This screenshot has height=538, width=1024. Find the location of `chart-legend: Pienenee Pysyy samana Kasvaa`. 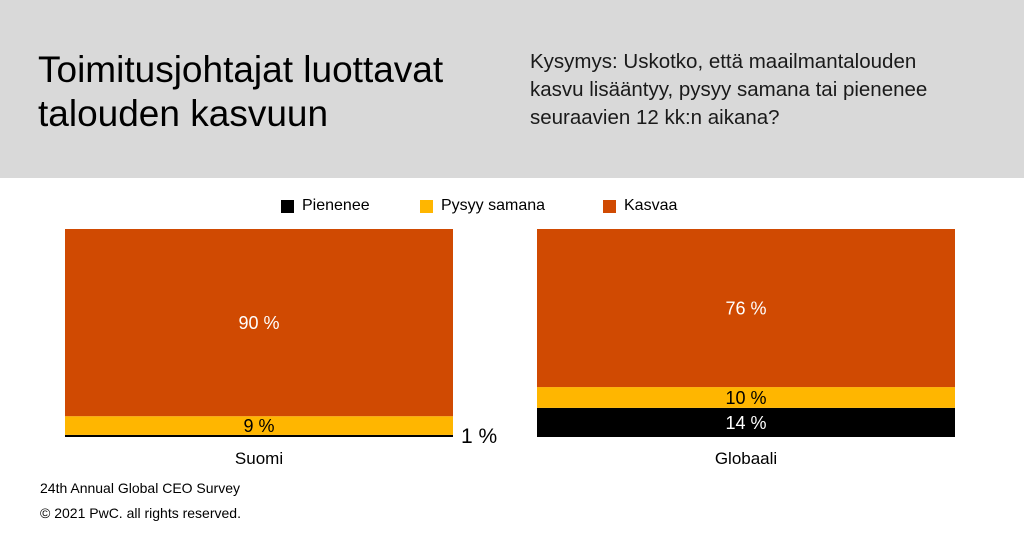

chart-legend: Pienenee Pysyy samana Kasvaa is located at coordinates (512, 206).